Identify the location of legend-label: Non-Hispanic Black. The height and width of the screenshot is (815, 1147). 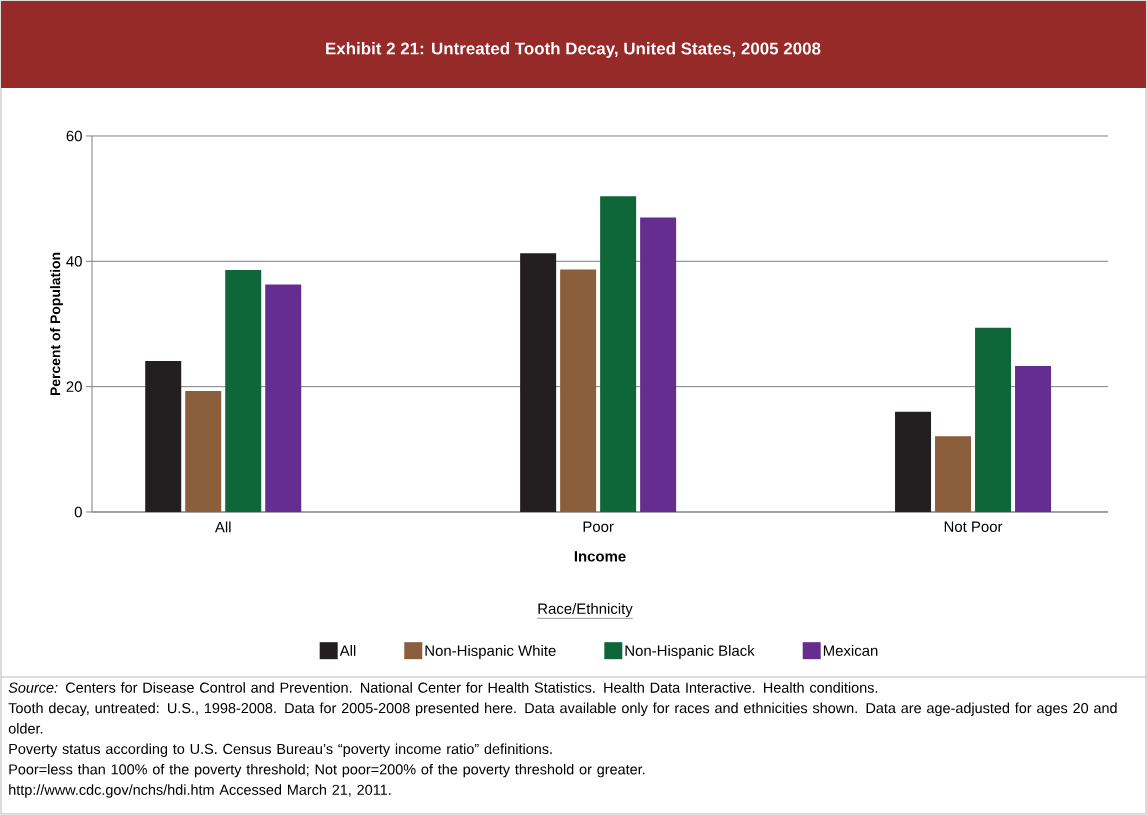
(690, 652).